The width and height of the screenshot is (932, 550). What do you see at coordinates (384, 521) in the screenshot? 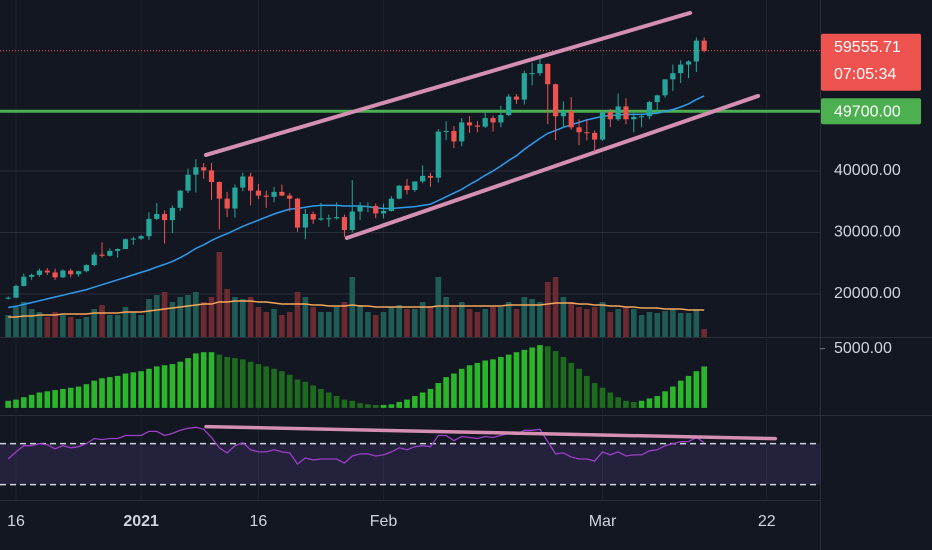
I see `x-tick-label: Feb` at bounding box center [384, 521].